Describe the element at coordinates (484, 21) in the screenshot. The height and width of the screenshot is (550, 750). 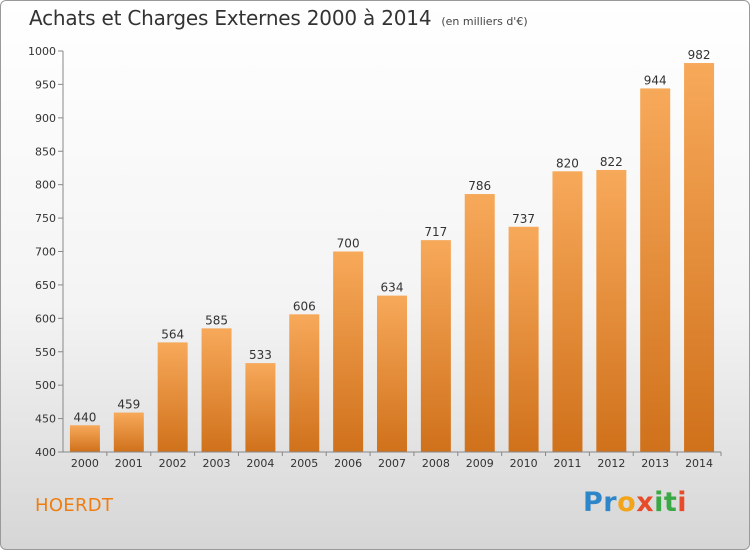
I see `chart-unit: (en milliers d'€)` at that location.